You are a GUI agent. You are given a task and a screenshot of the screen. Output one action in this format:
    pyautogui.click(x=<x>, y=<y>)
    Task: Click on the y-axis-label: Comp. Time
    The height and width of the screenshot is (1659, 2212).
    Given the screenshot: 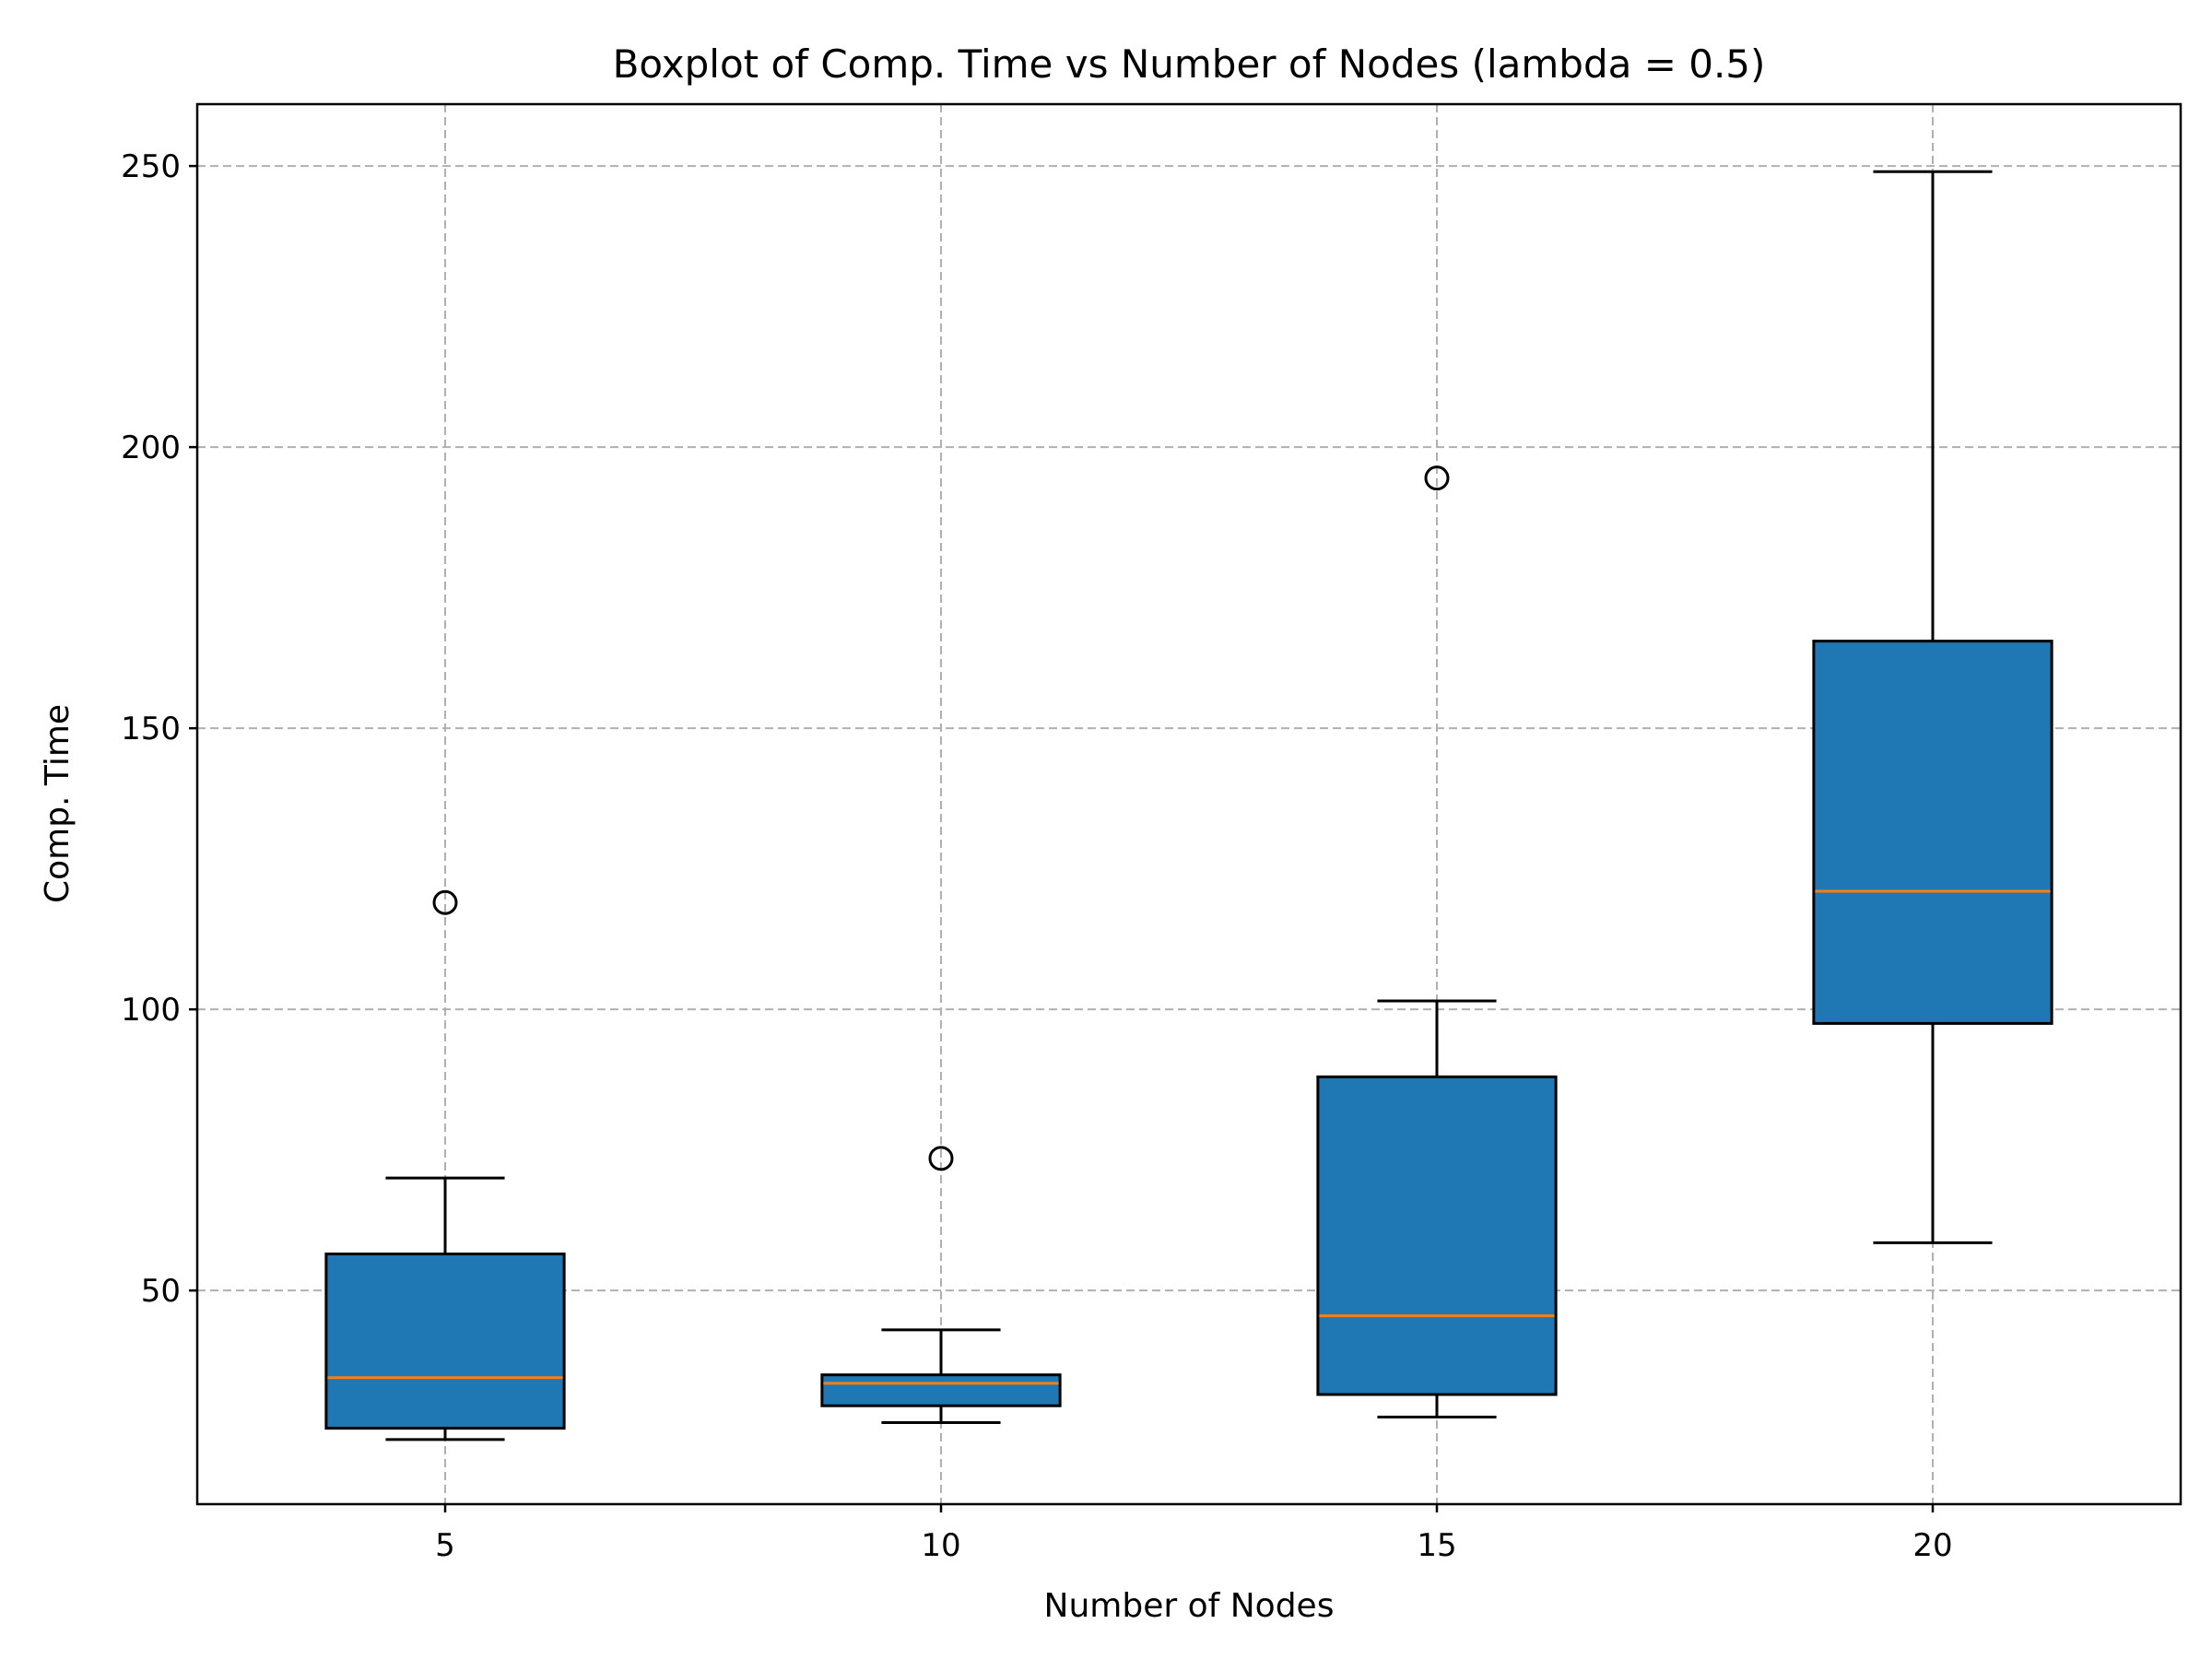 What is the action you would take?
    pyautogui.click(x=57, y=803)
    